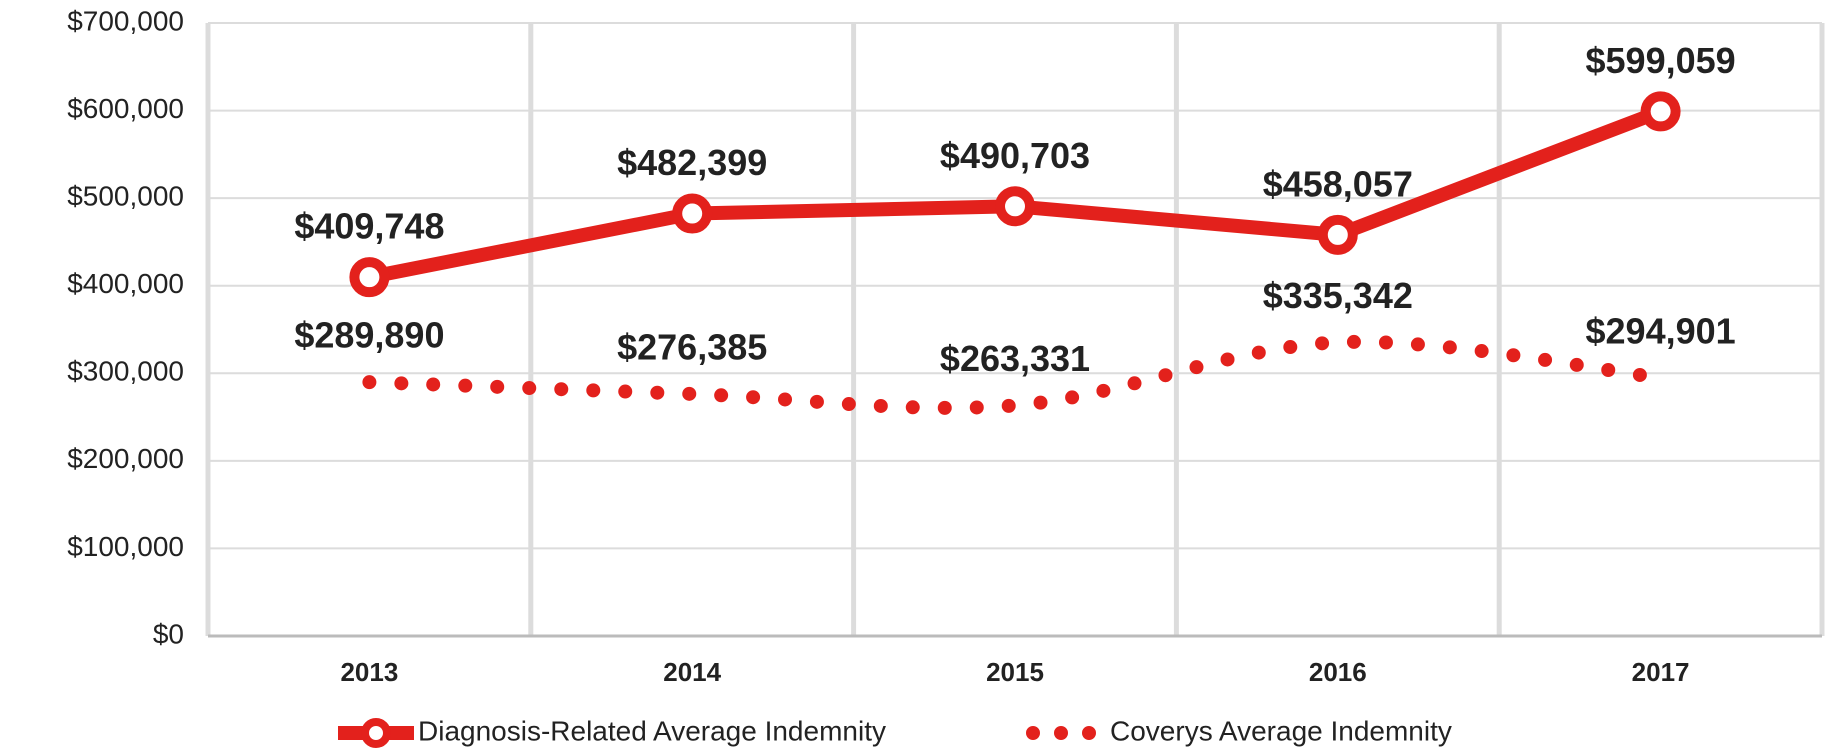  What do you see at coordinates (1661, 60) in the screenshot?
I see `data-label: $599,059` at bounding box center [1661, 60].